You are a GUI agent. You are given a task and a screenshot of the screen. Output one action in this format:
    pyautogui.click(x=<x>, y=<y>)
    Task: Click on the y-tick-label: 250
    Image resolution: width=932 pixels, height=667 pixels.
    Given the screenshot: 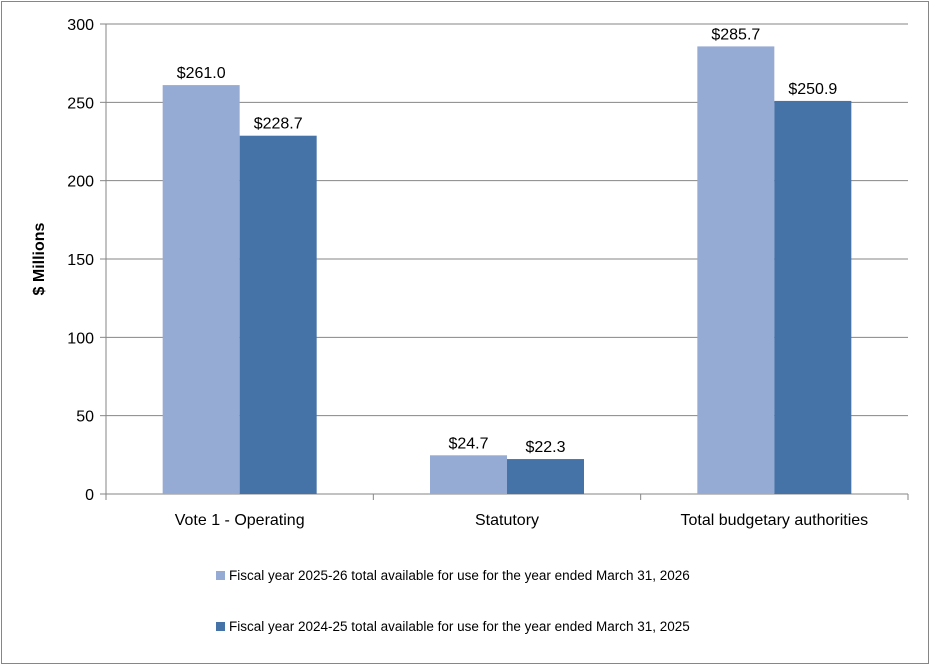 What is the action you would take?
    pyautogui.click(x=80, y=103)
    